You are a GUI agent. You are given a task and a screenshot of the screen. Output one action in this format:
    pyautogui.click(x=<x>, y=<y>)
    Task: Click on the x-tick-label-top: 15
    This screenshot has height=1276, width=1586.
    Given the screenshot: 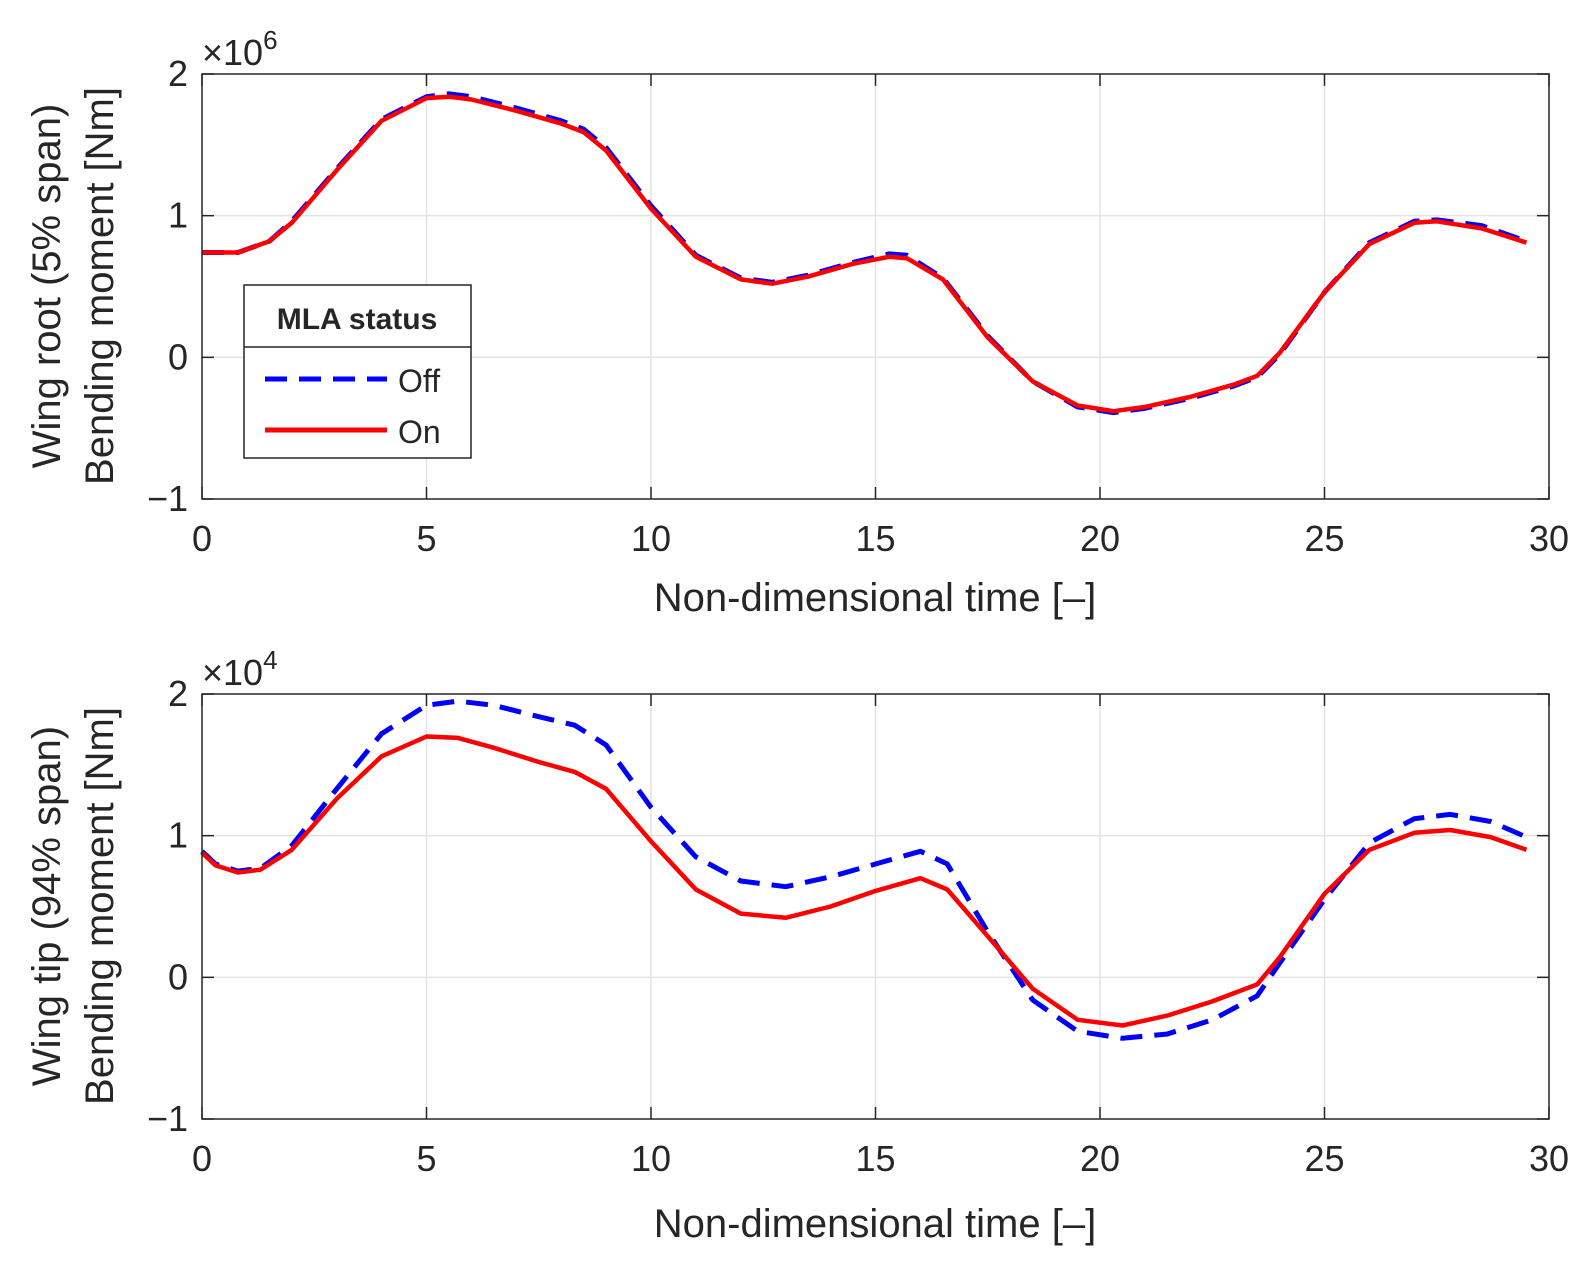 What is the action you would take?
    pyautogui.click(x=875, y=538)
    